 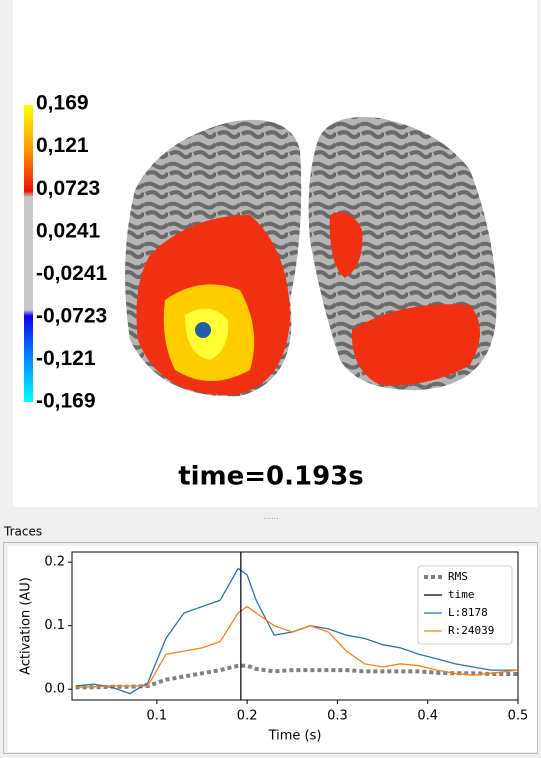 I want to click on colorbar-label: -0,0723, so click(x=71, y=315).